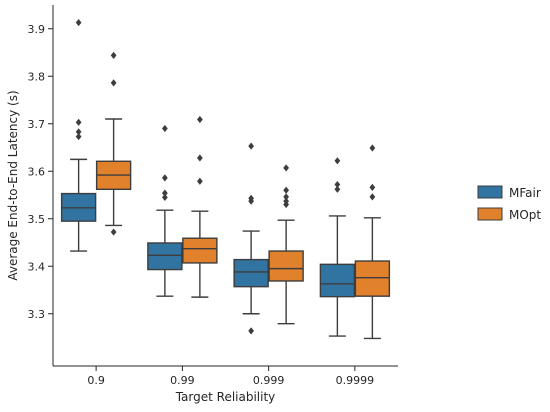 The width and height of the screenshot is (550, 412). What do you see at coordinates (372, 242) in the screenshot?
I see `box-mopt-0.9999` at bounding box center [372, 242].